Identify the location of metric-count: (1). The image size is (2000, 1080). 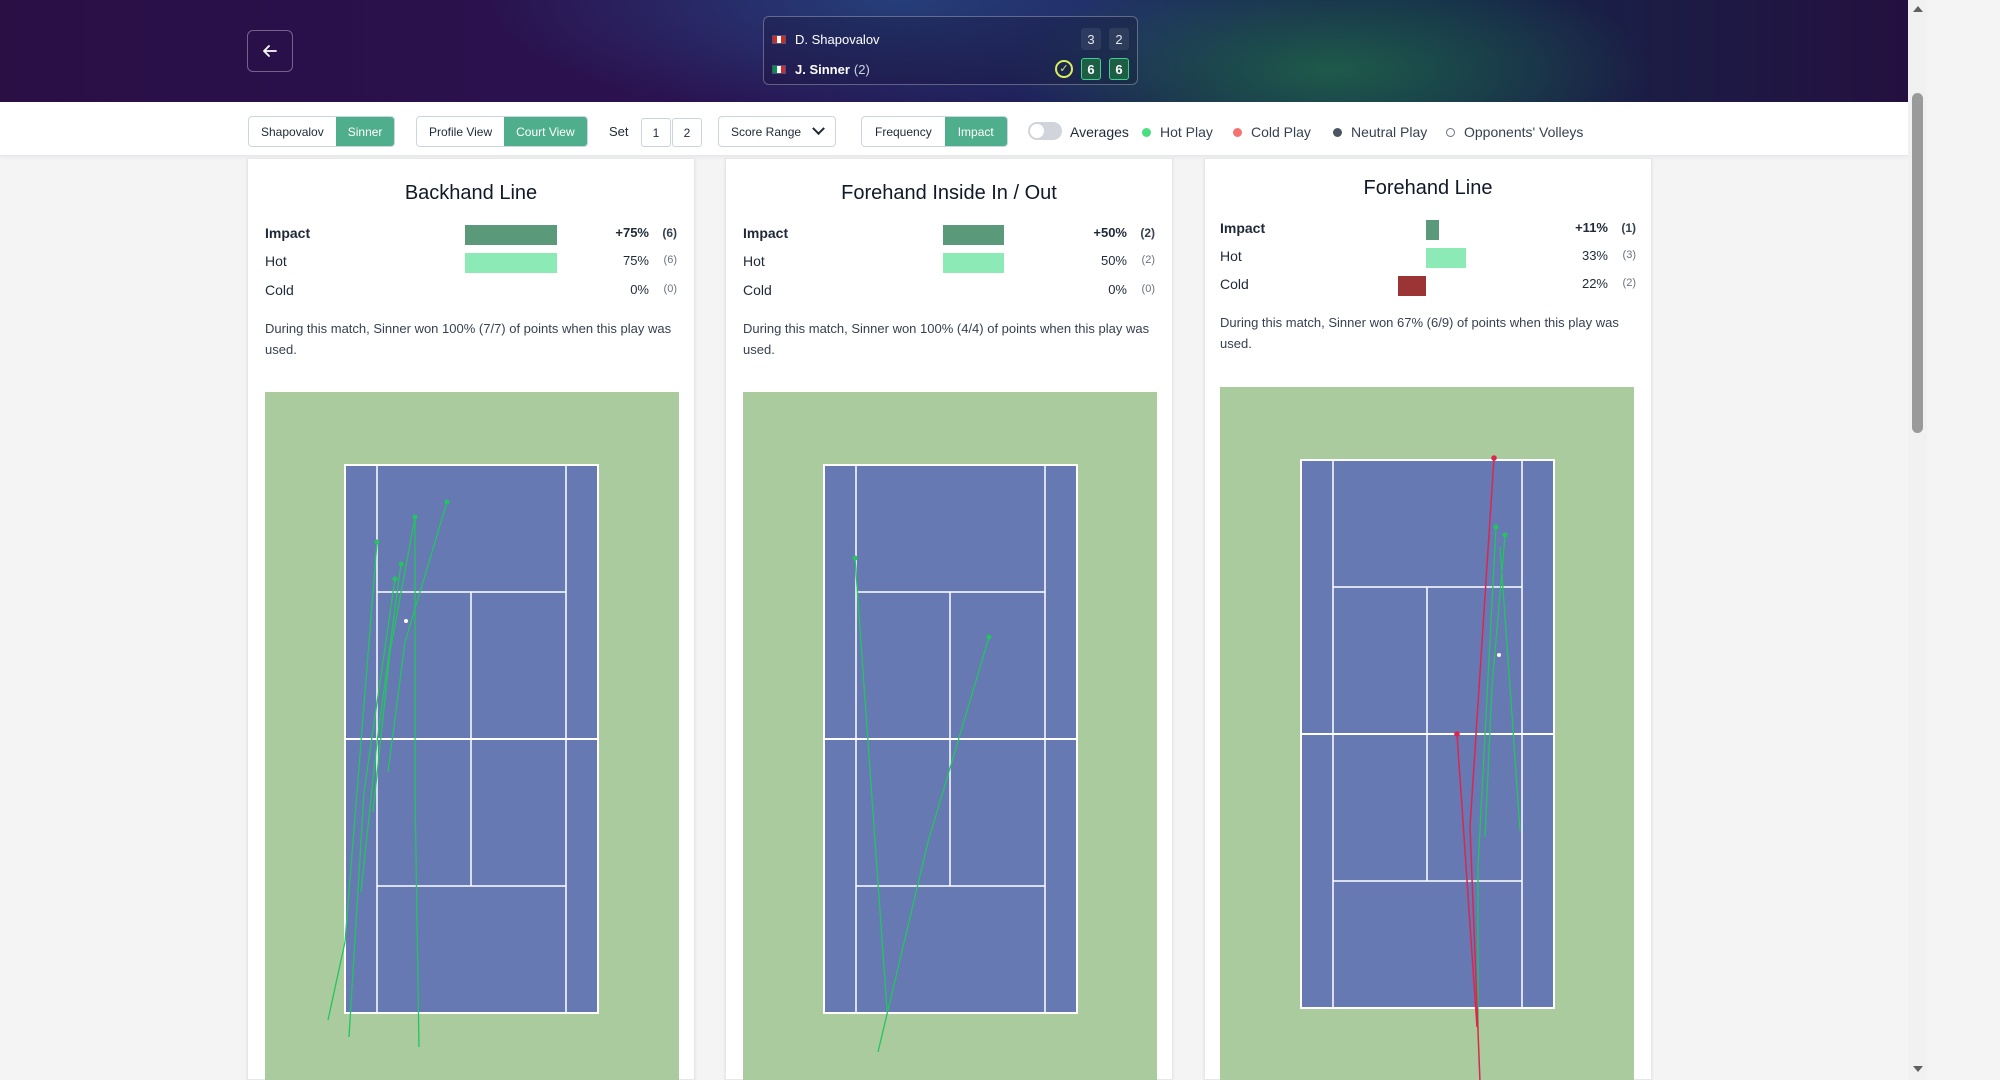
(1628, 228).